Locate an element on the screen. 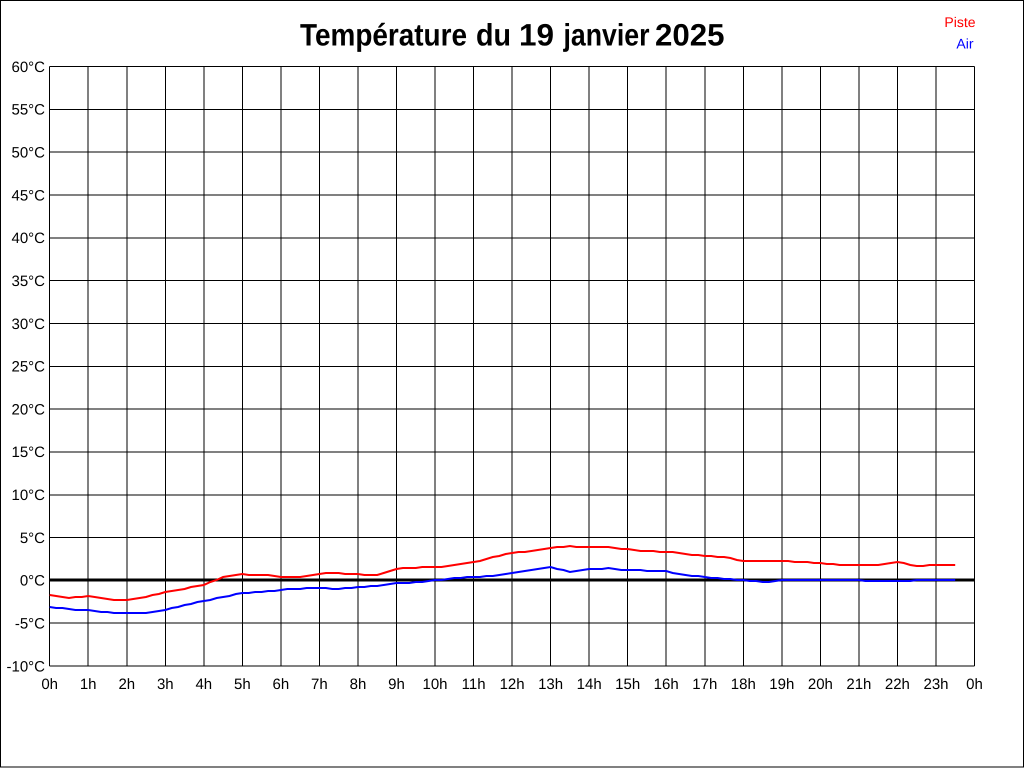 This screenshot has height=773, width=1024. svg-text: 17h is located at coordinates (704, 684).